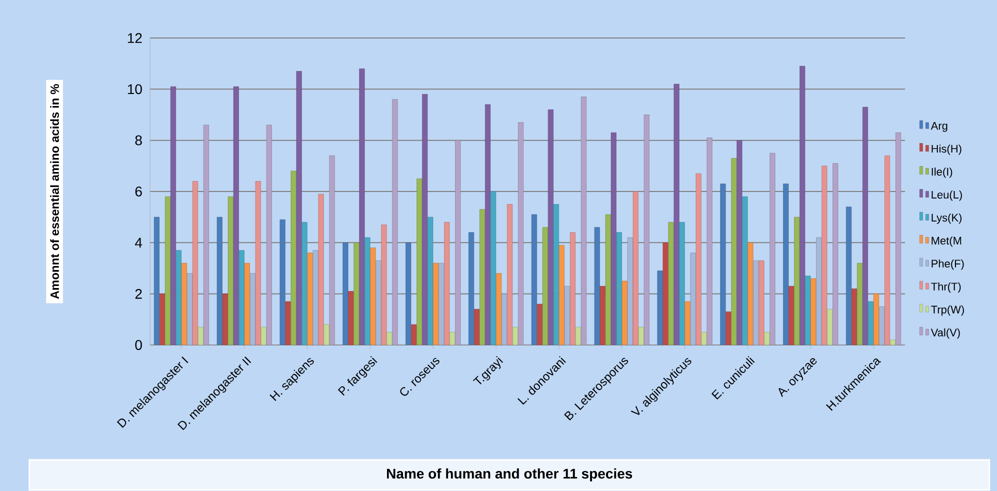 The image size is (997, 491). I want to click on legend-label: Met(M, so click(947, 241).